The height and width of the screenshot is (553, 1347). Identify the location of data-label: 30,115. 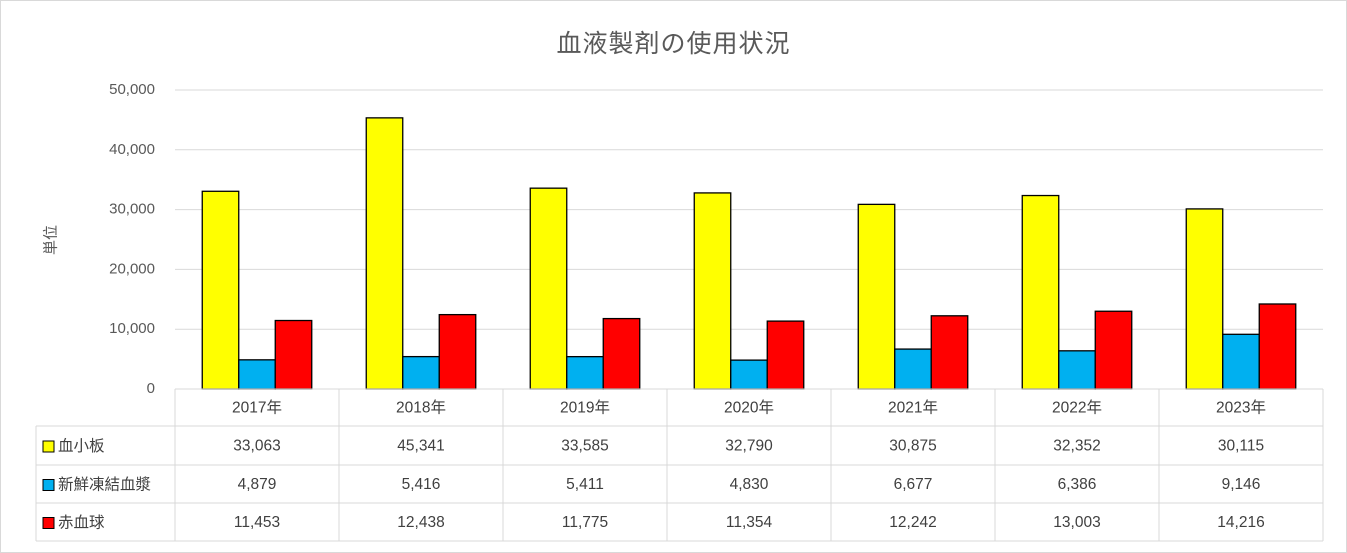
(1241, 446).